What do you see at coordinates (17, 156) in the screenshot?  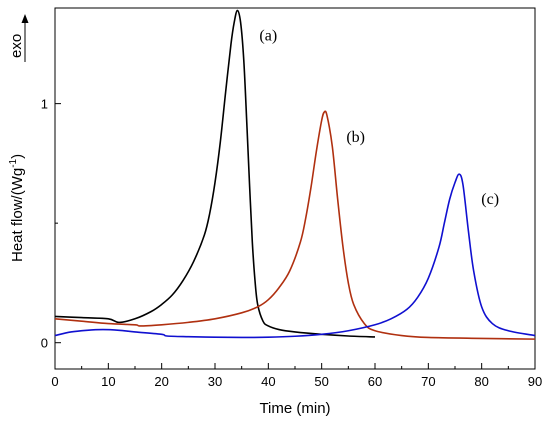 I see `y-axis-title-close: )` at bounding box center [17, 156].